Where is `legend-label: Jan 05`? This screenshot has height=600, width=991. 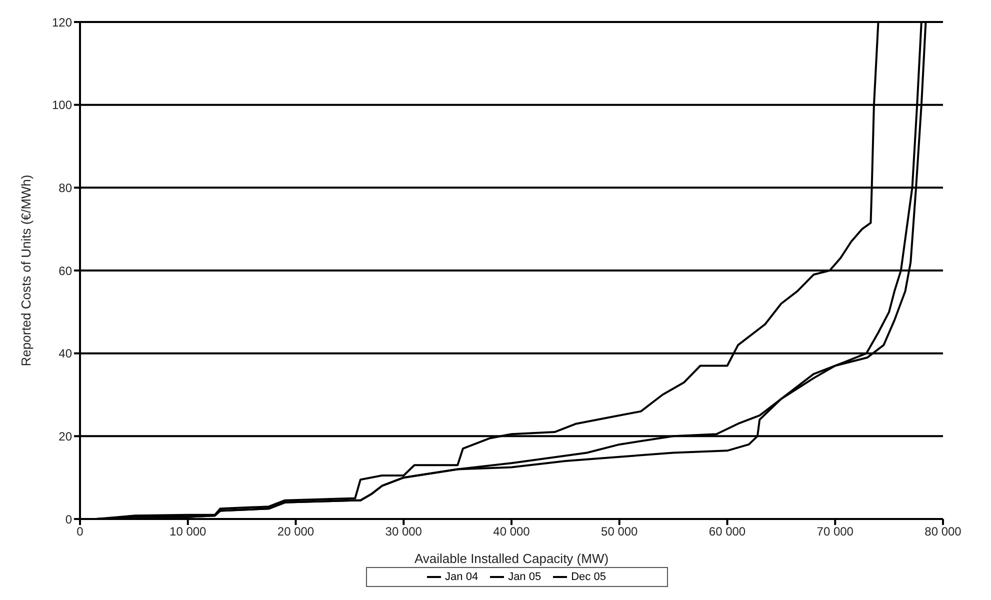
legend-label: Jan 05 is located at coordinates (525, 577).